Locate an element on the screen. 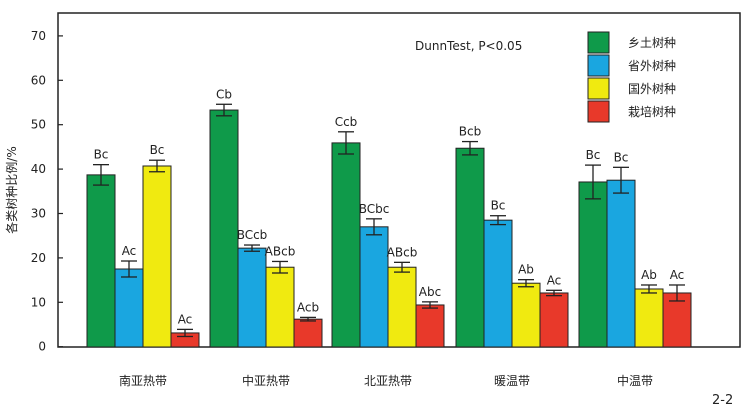 Image resolution: width=747 pixels, height=408 pixels. legend-label: 省外树种 is located at coordinates (652, 65).